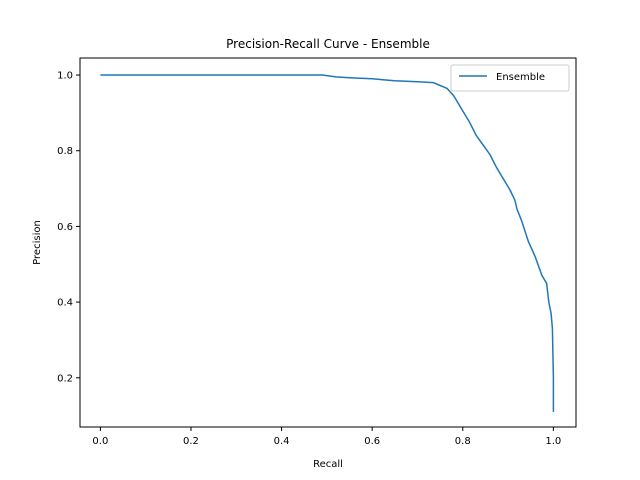 This screenshot has height=480, width=640. Describe the element at coordinates (37, 242) in the screenshot. I see `y-axis-label: Precision` at that location.